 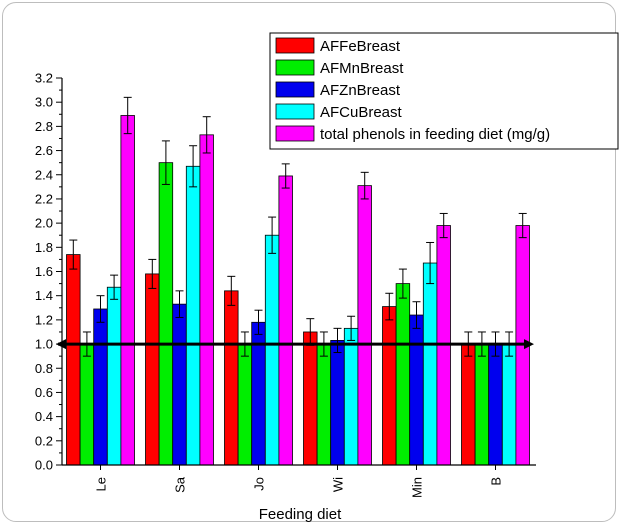 What do you see at coordinates (416, 390) in the screenshot?
I see `bar-min-afznbreast` at bounding box center [416, 390].